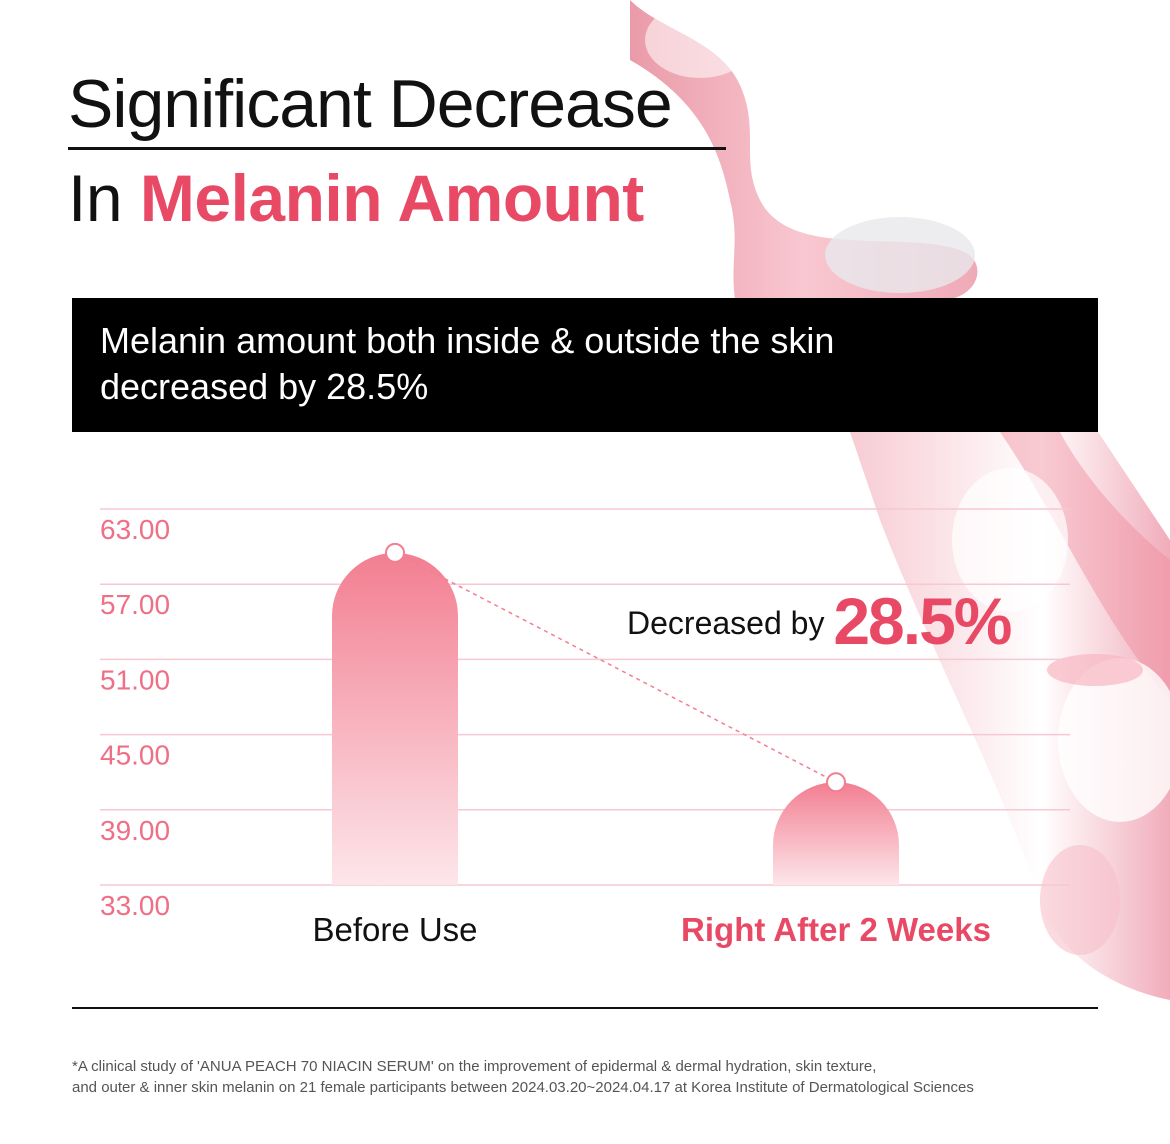 The image size is (1170, 1144). I want to click on decrease-callout-value: 28.5%, so click(922, 621).